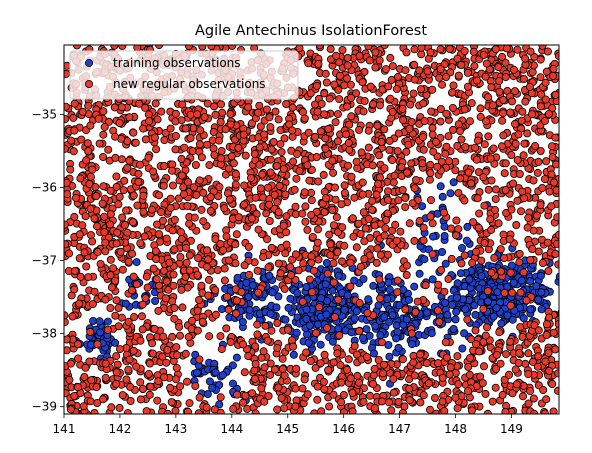 The width and height of the screenshot is (592, 453). Describe the element at coordinates (189, 84) in the screenshot. I see `legend-label-regular: new regular observations` at that location.